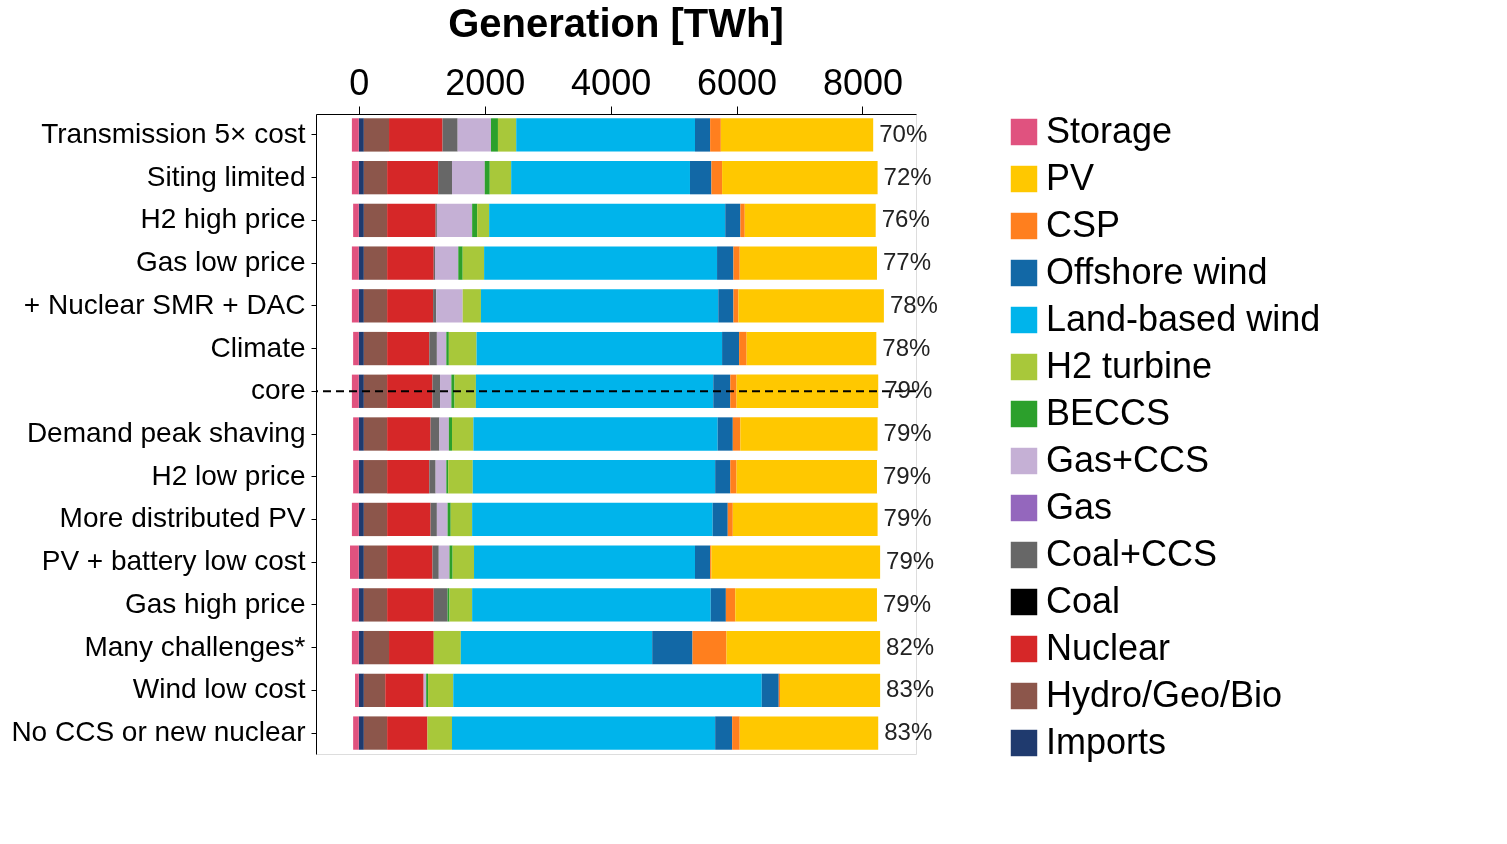  I want to click on legend-label: PV, so click(1070, 177).